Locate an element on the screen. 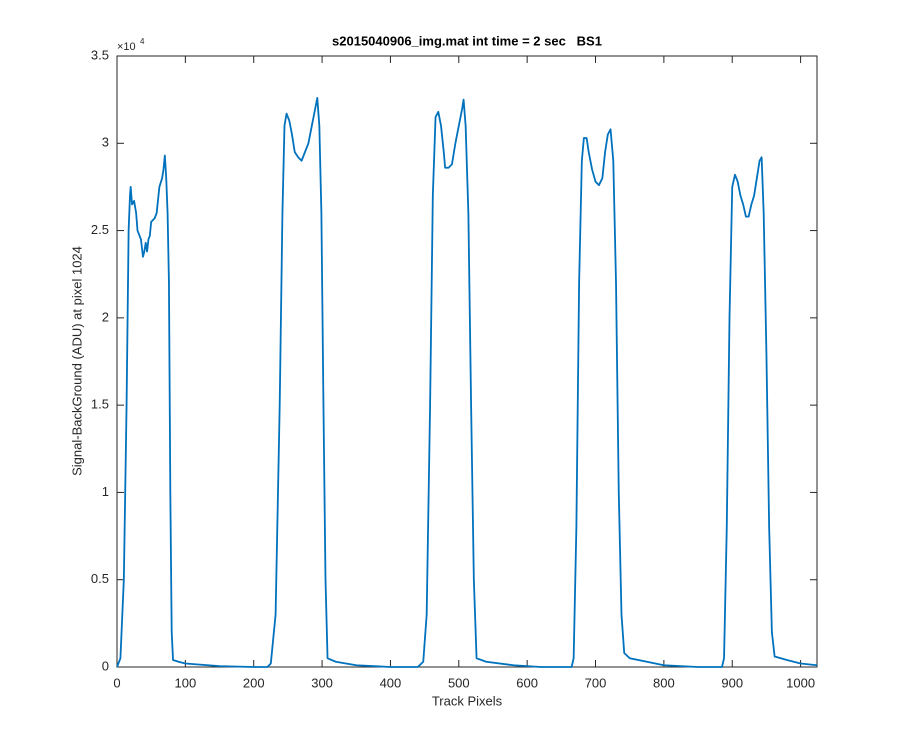 The width and height of the screenshot is (900, 750). x-tick-label: 300 is located at coordinates (322, 682).